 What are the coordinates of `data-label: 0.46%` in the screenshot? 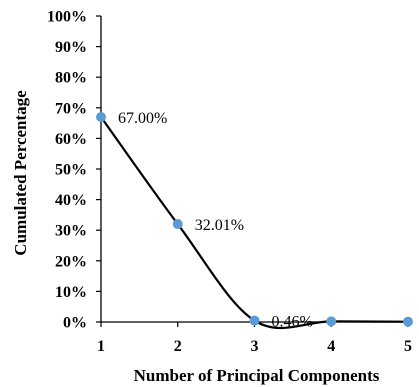 It's located at (292, 322).